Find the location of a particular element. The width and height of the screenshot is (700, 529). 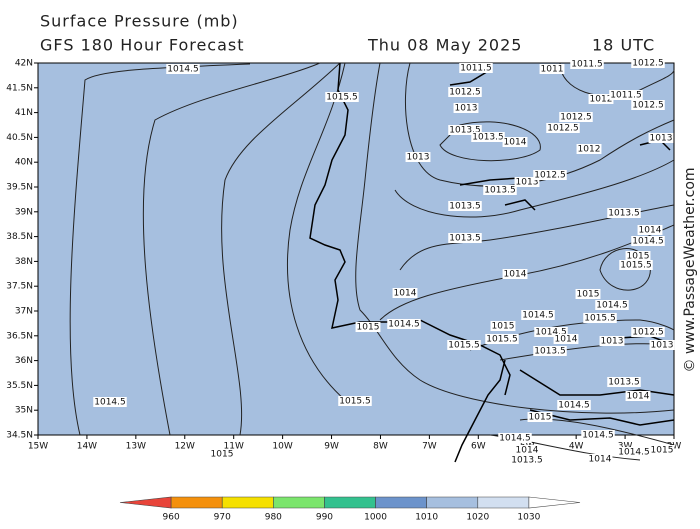

lon-label: 11W is located at coordinates (234, 447).